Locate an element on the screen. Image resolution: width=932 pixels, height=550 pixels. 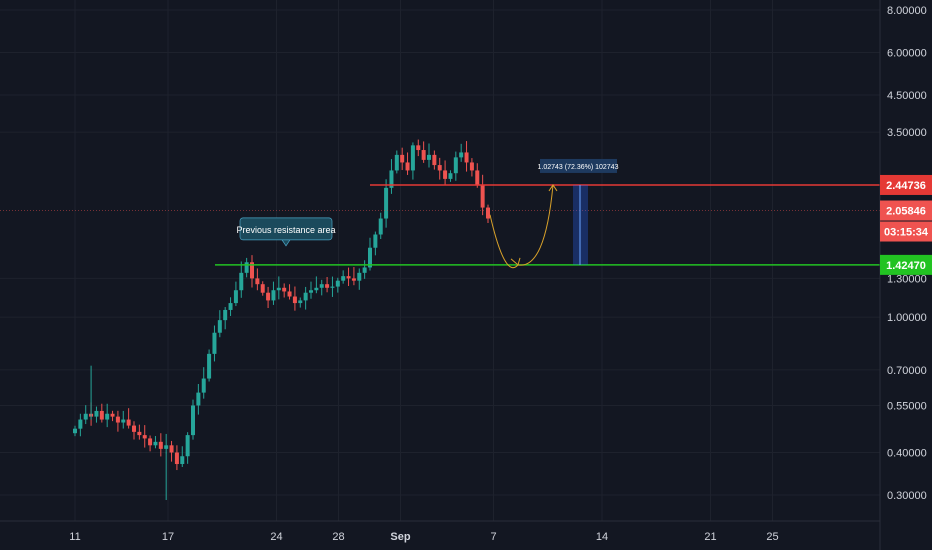
y-tick-label: 1.30000 is located at coordinates (907, 279).